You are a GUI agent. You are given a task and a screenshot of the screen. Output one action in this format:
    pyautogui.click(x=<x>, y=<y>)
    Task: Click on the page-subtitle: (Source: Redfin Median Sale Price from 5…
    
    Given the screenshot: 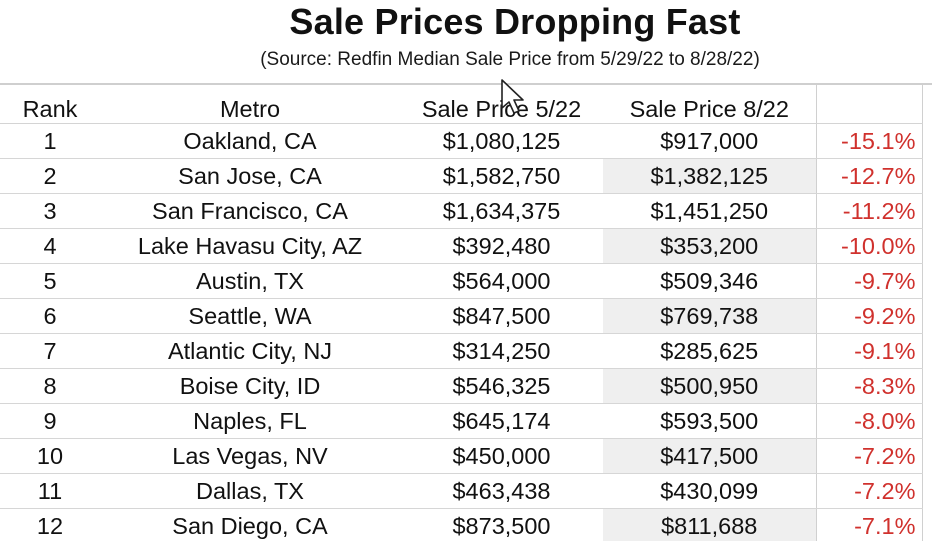 What is the action you would take?
    pyautogui.click(x=510, y=59)
    